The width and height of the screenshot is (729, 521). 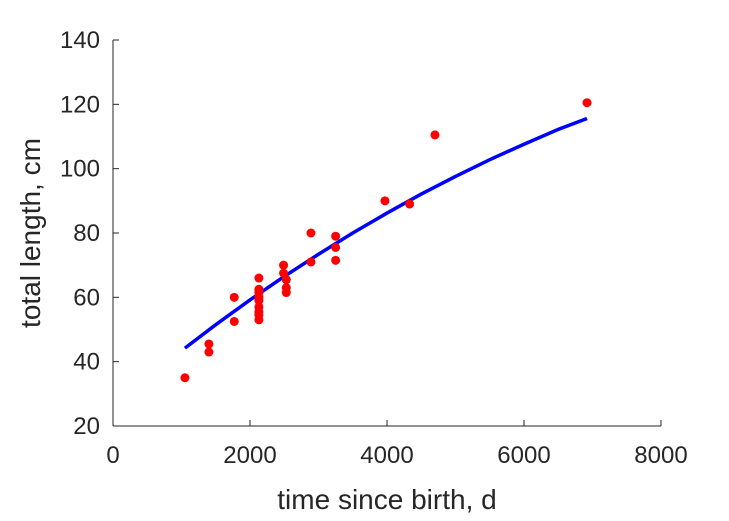 I want to click on x-axis-ticks: 0 2000 4000 6000 8000, so click(x=397, y=444).